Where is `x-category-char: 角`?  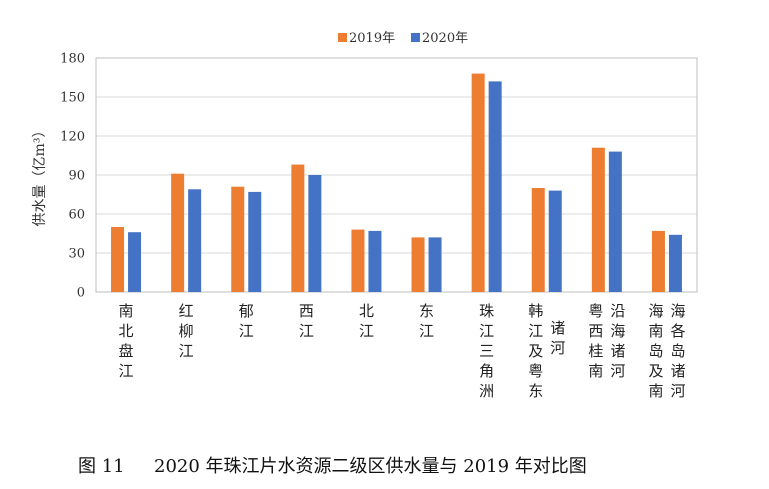
x-category-char: 角 is located at coordinates (486, 371).